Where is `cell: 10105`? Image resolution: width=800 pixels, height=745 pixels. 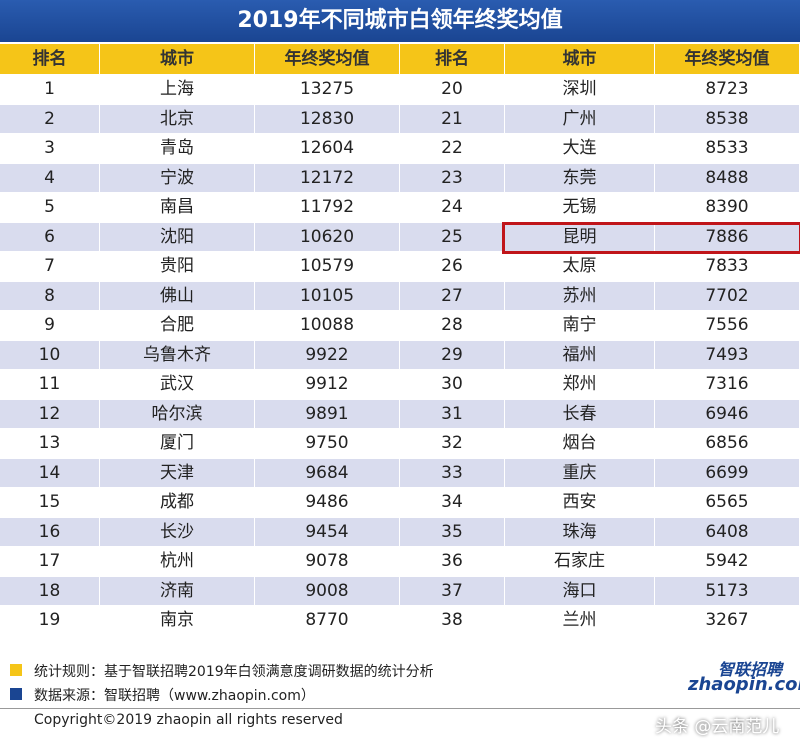 cell: 10105 is located at coordinates (327, 296).